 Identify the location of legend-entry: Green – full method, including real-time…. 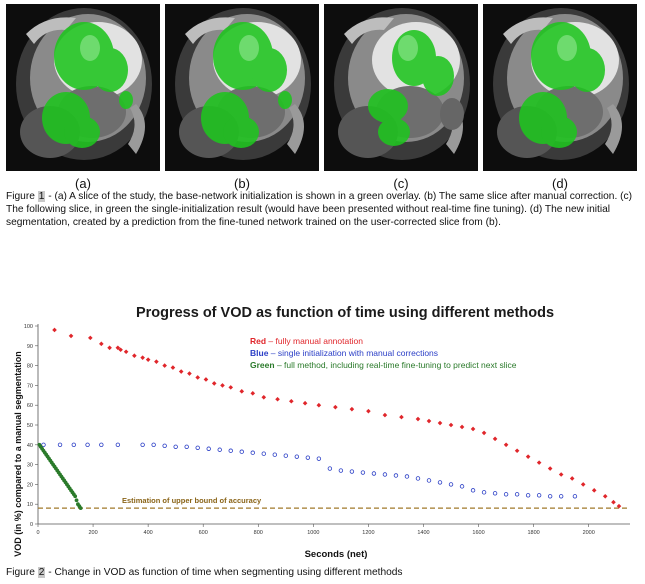
(383, 365).